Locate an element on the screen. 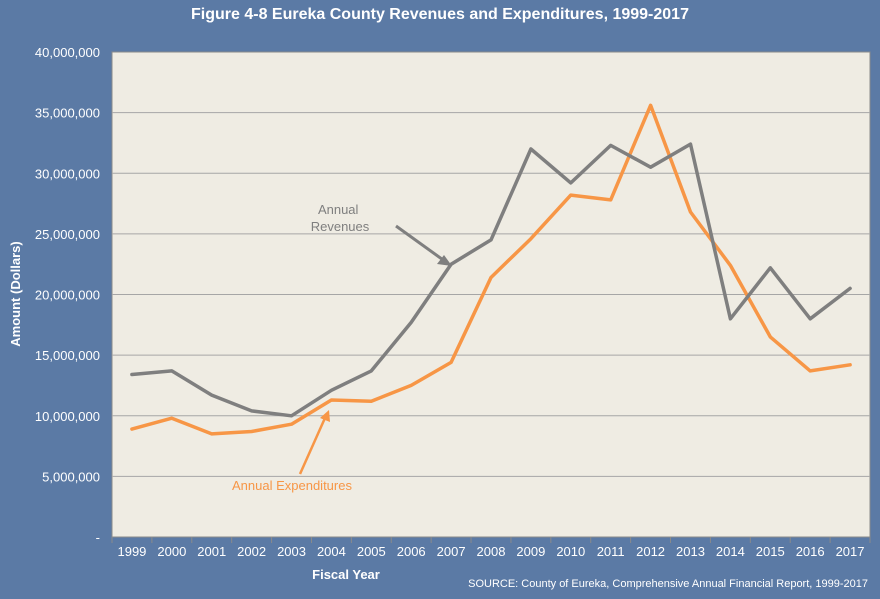  revenues-annotation-arrowhead is located at coordinates (444, 260).